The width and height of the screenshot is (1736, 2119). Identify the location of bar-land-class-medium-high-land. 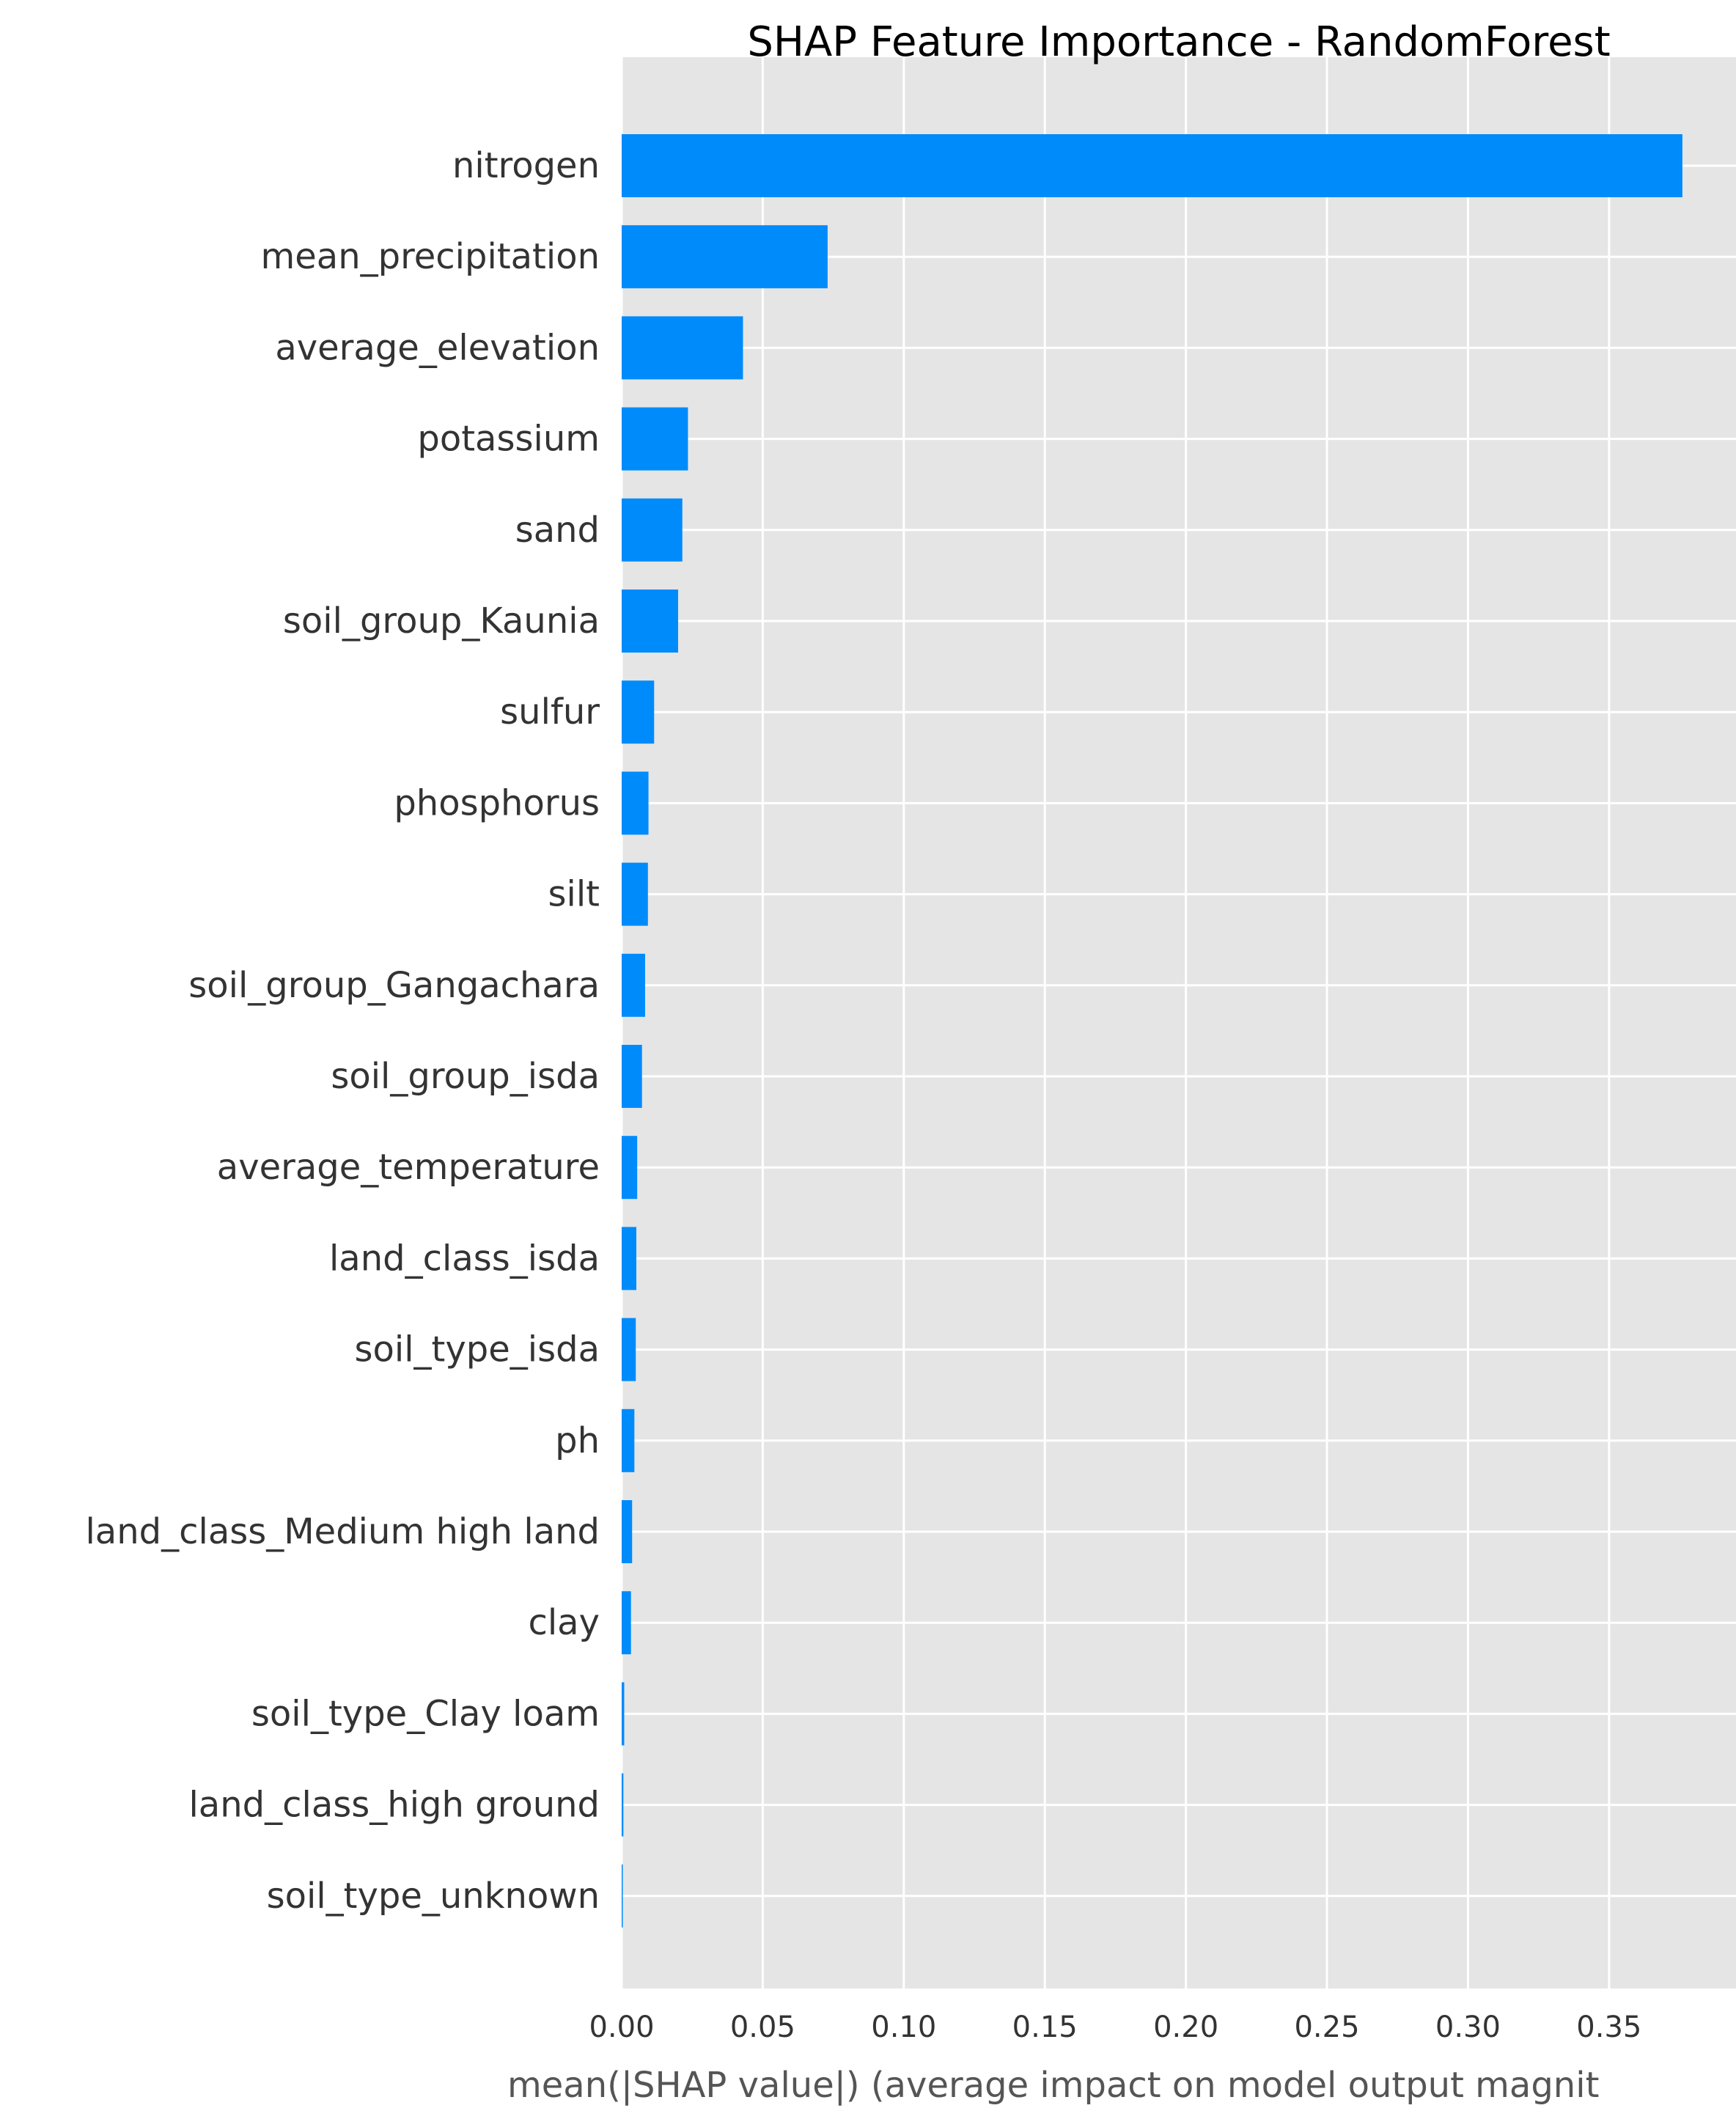
(627, 1532).